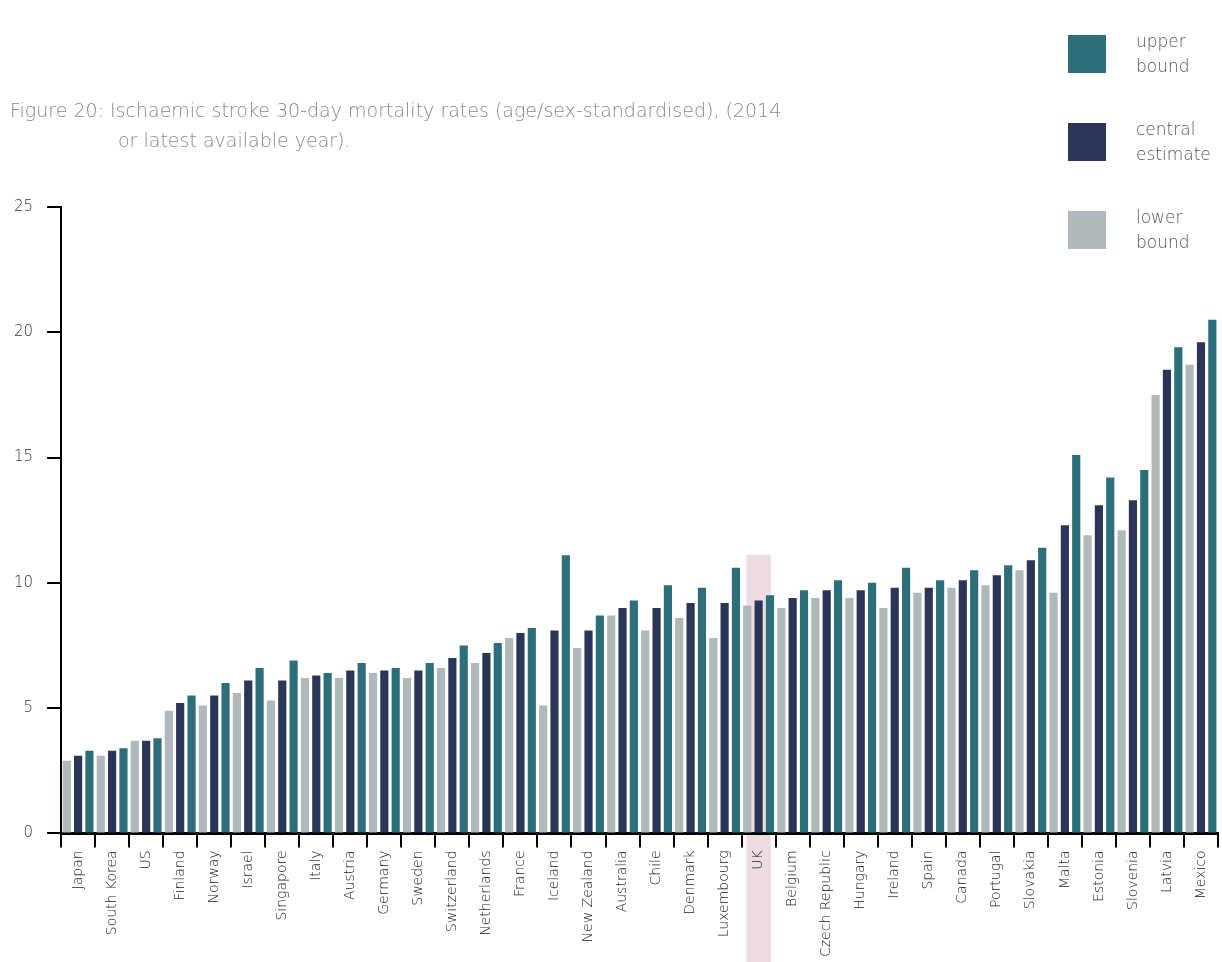 This screenshot has width=1222, height=962. What do you see at coordinates (1163, 54) in the screenshot?
I see `legend-label: upper bound` at bounding box center [1163, 54].